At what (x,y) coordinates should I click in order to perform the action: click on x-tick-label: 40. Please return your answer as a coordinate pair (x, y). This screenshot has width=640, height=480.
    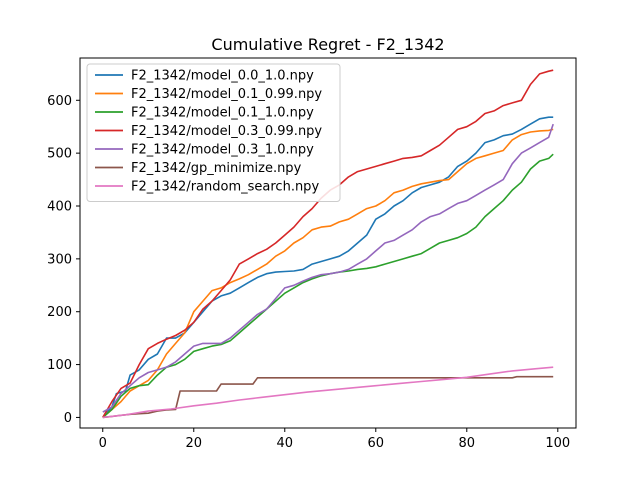
    Looking at the image, I should click on (284, 443).